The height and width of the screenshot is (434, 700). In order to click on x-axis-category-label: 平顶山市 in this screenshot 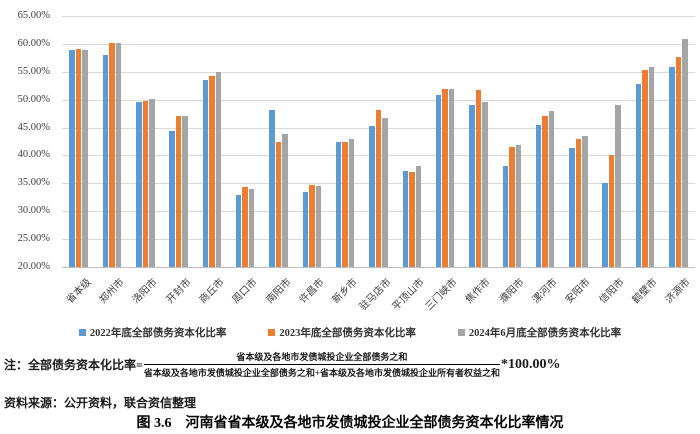, I will do `click(408, 294)`.